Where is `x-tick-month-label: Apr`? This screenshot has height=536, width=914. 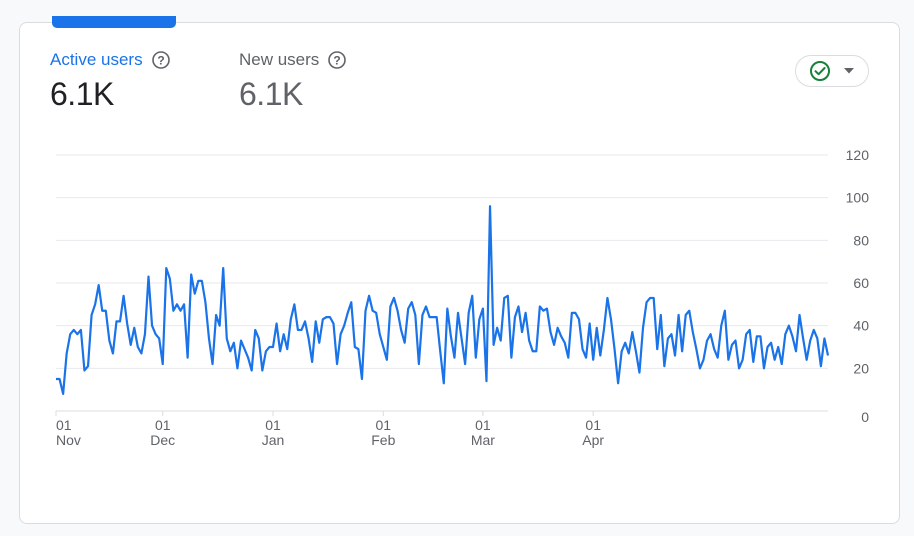
x-tick-month-label: Apr is located at coordinates (593, 440).